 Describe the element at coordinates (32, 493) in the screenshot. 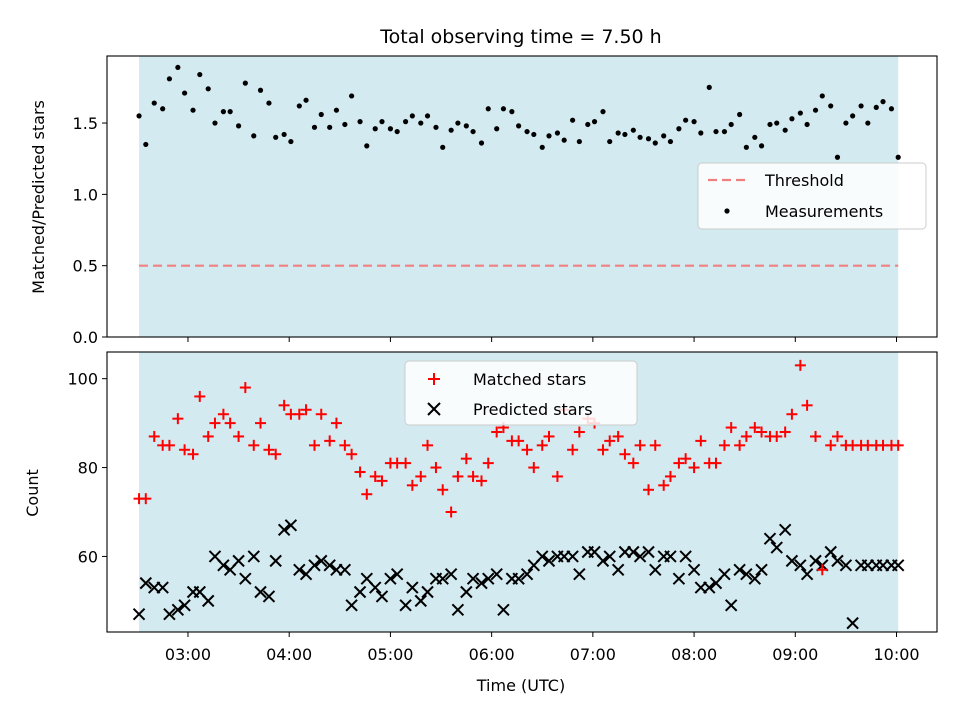

I see `bottom-y-axis-label: Count` at that location.